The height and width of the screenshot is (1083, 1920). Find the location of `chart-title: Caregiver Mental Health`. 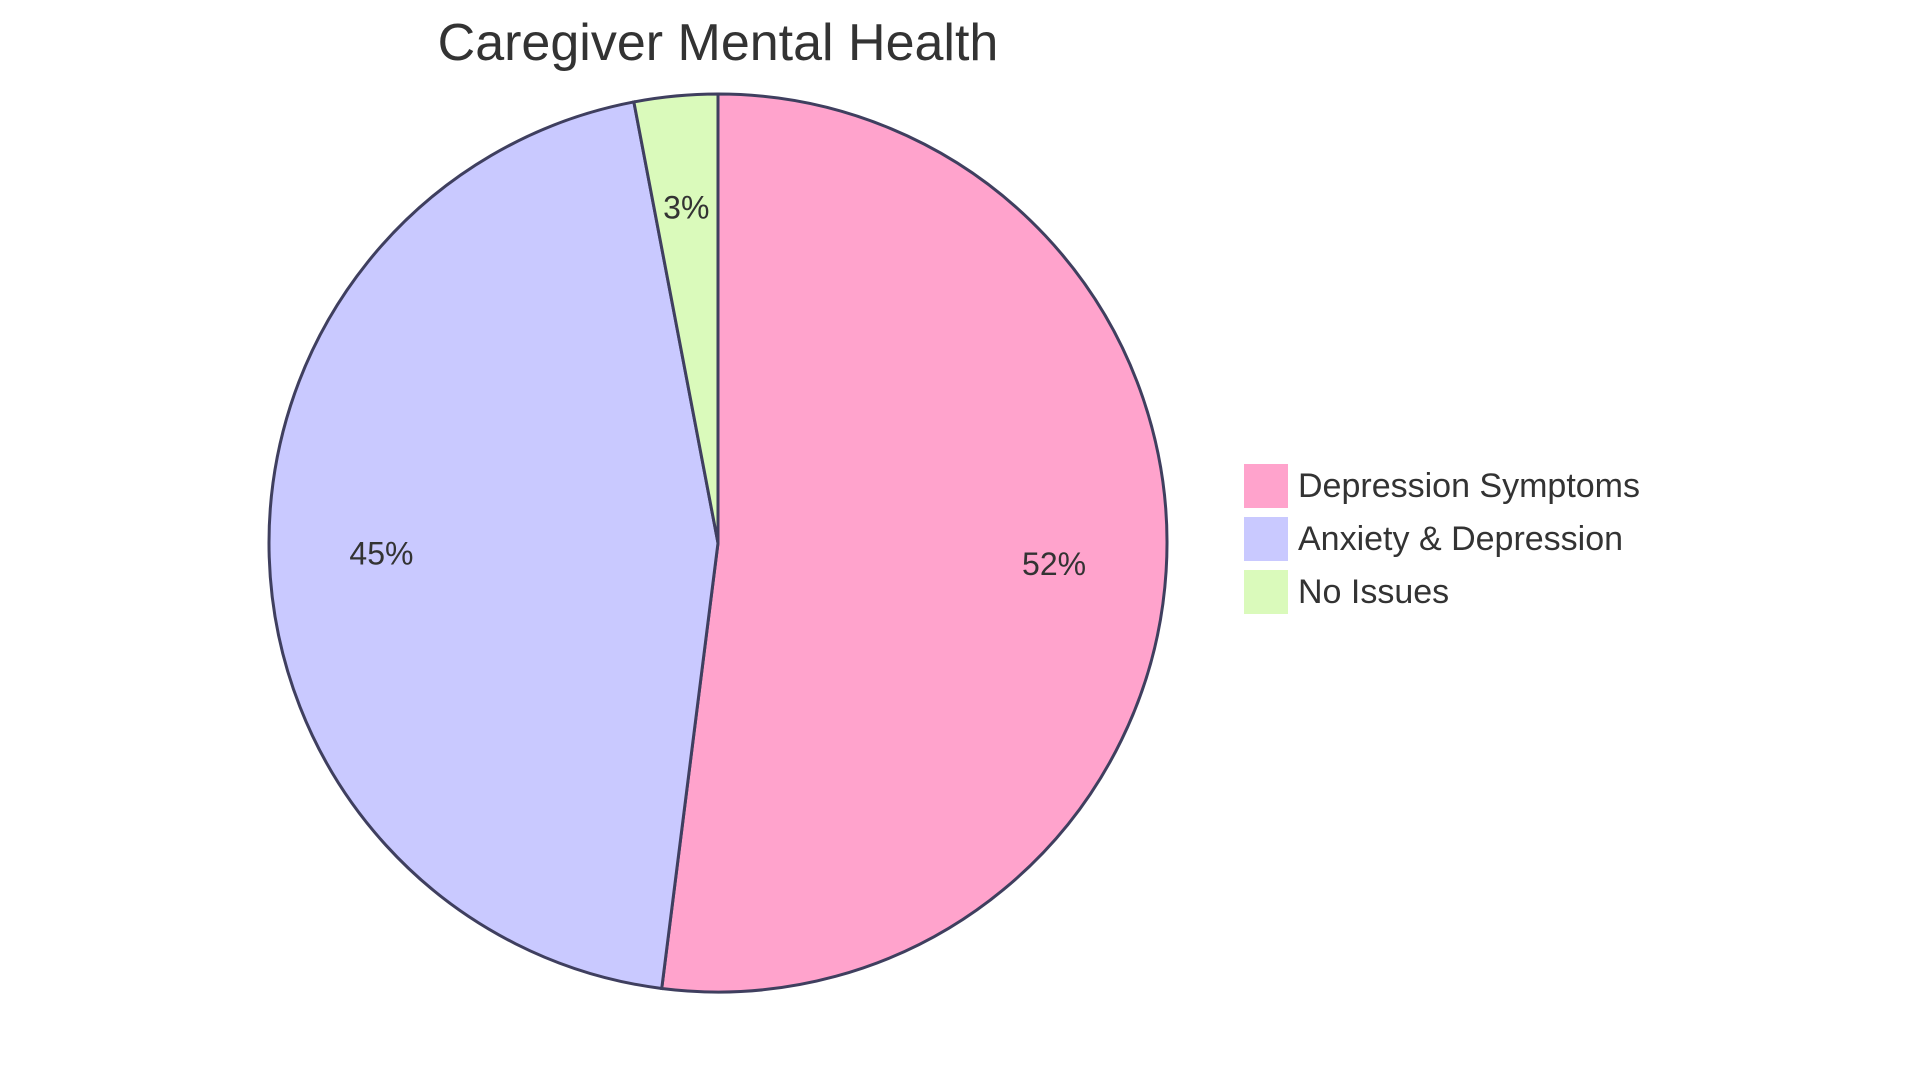

chart-title: Caregiver Mental Health is located at coordinates (718, 43).